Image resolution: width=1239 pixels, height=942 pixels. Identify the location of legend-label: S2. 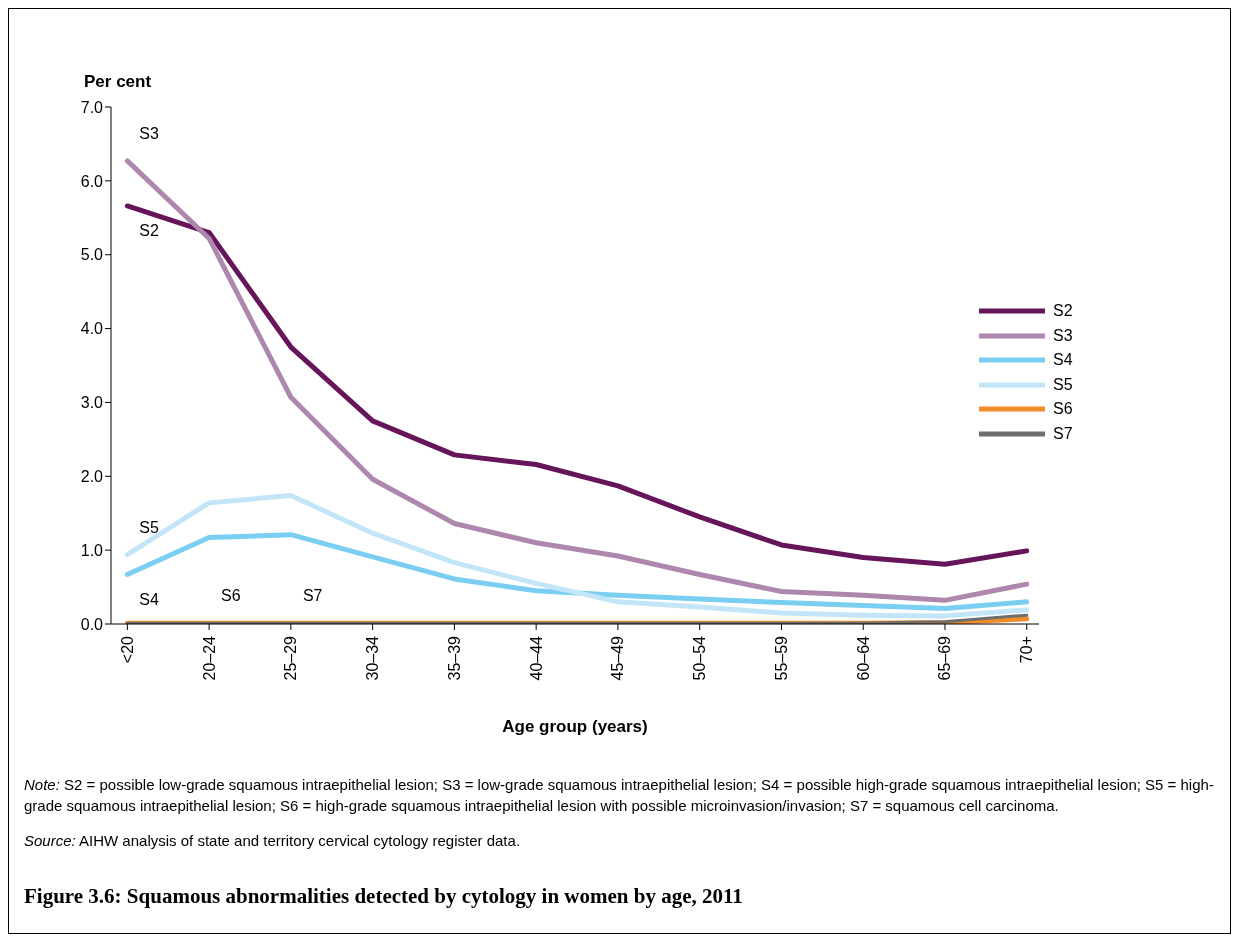
(1063, 311).